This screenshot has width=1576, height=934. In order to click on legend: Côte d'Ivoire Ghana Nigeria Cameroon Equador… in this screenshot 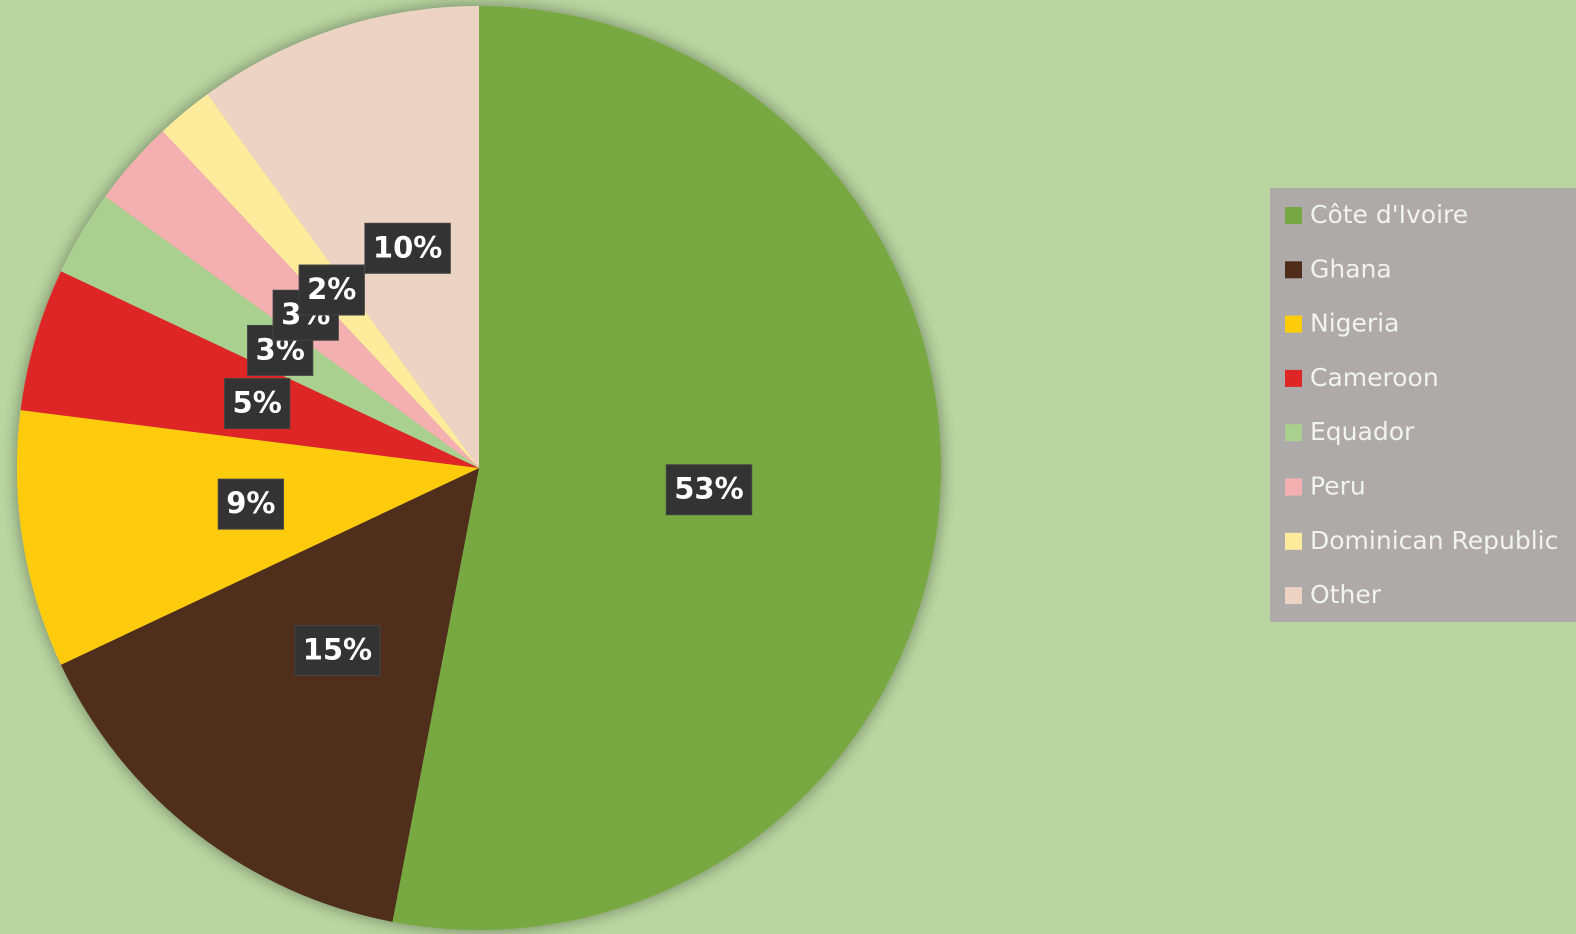, I will do `click(1421, 404)`.